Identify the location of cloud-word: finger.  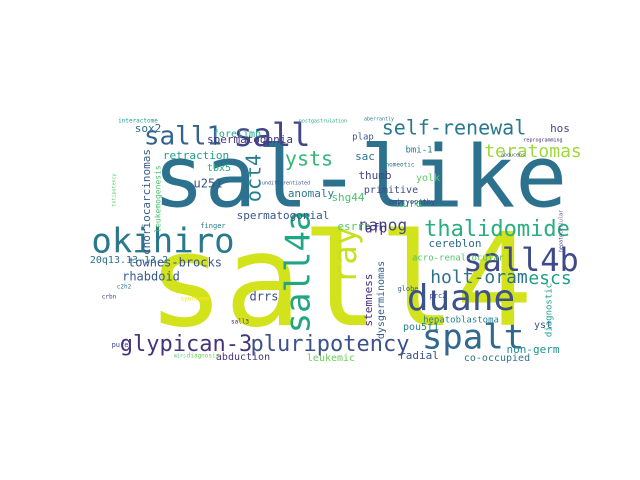
(212, 226).